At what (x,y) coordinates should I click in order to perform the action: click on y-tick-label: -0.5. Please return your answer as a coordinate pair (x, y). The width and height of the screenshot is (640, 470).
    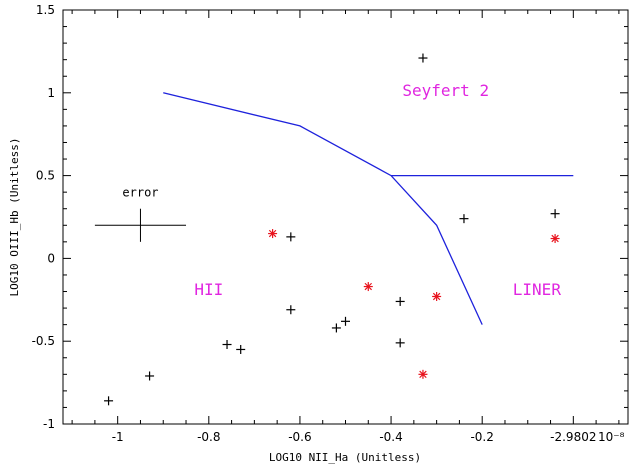
    Looking at the image, I should click on (43, 341).